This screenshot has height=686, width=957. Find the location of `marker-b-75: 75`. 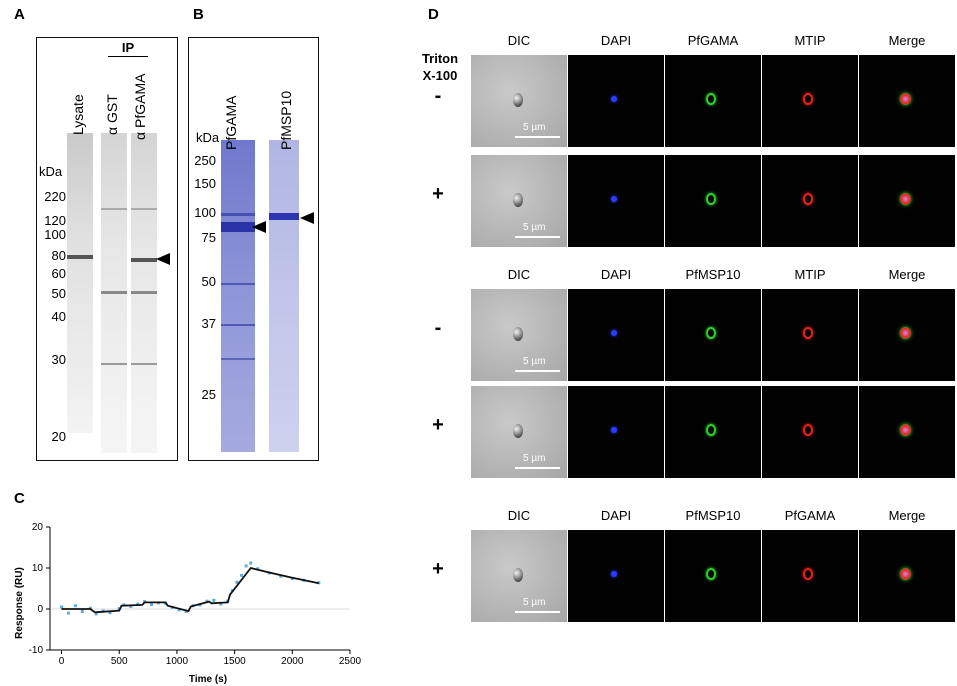

marker-b-75: 75 is located at coordinates (208, 237).